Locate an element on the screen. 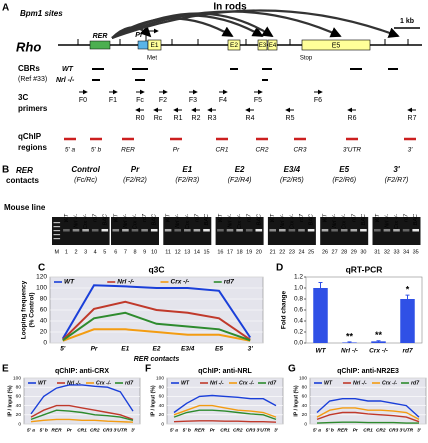  diagram-title: In rods is located at coordinates (230, 7).